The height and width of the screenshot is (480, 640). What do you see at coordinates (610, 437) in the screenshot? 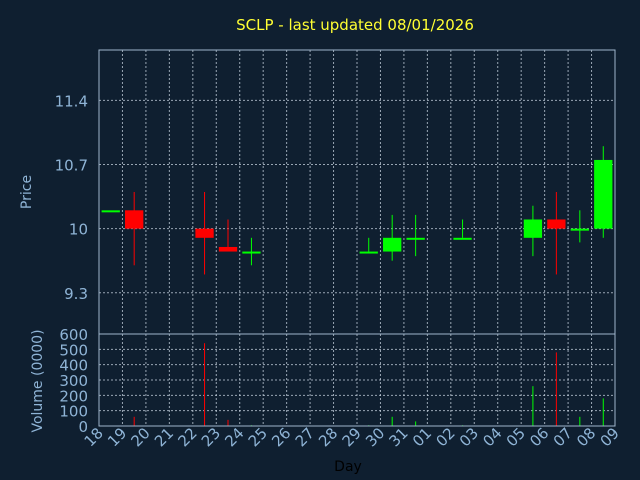
I see `x-tick-label: 09` at bounding box center [610, 437].